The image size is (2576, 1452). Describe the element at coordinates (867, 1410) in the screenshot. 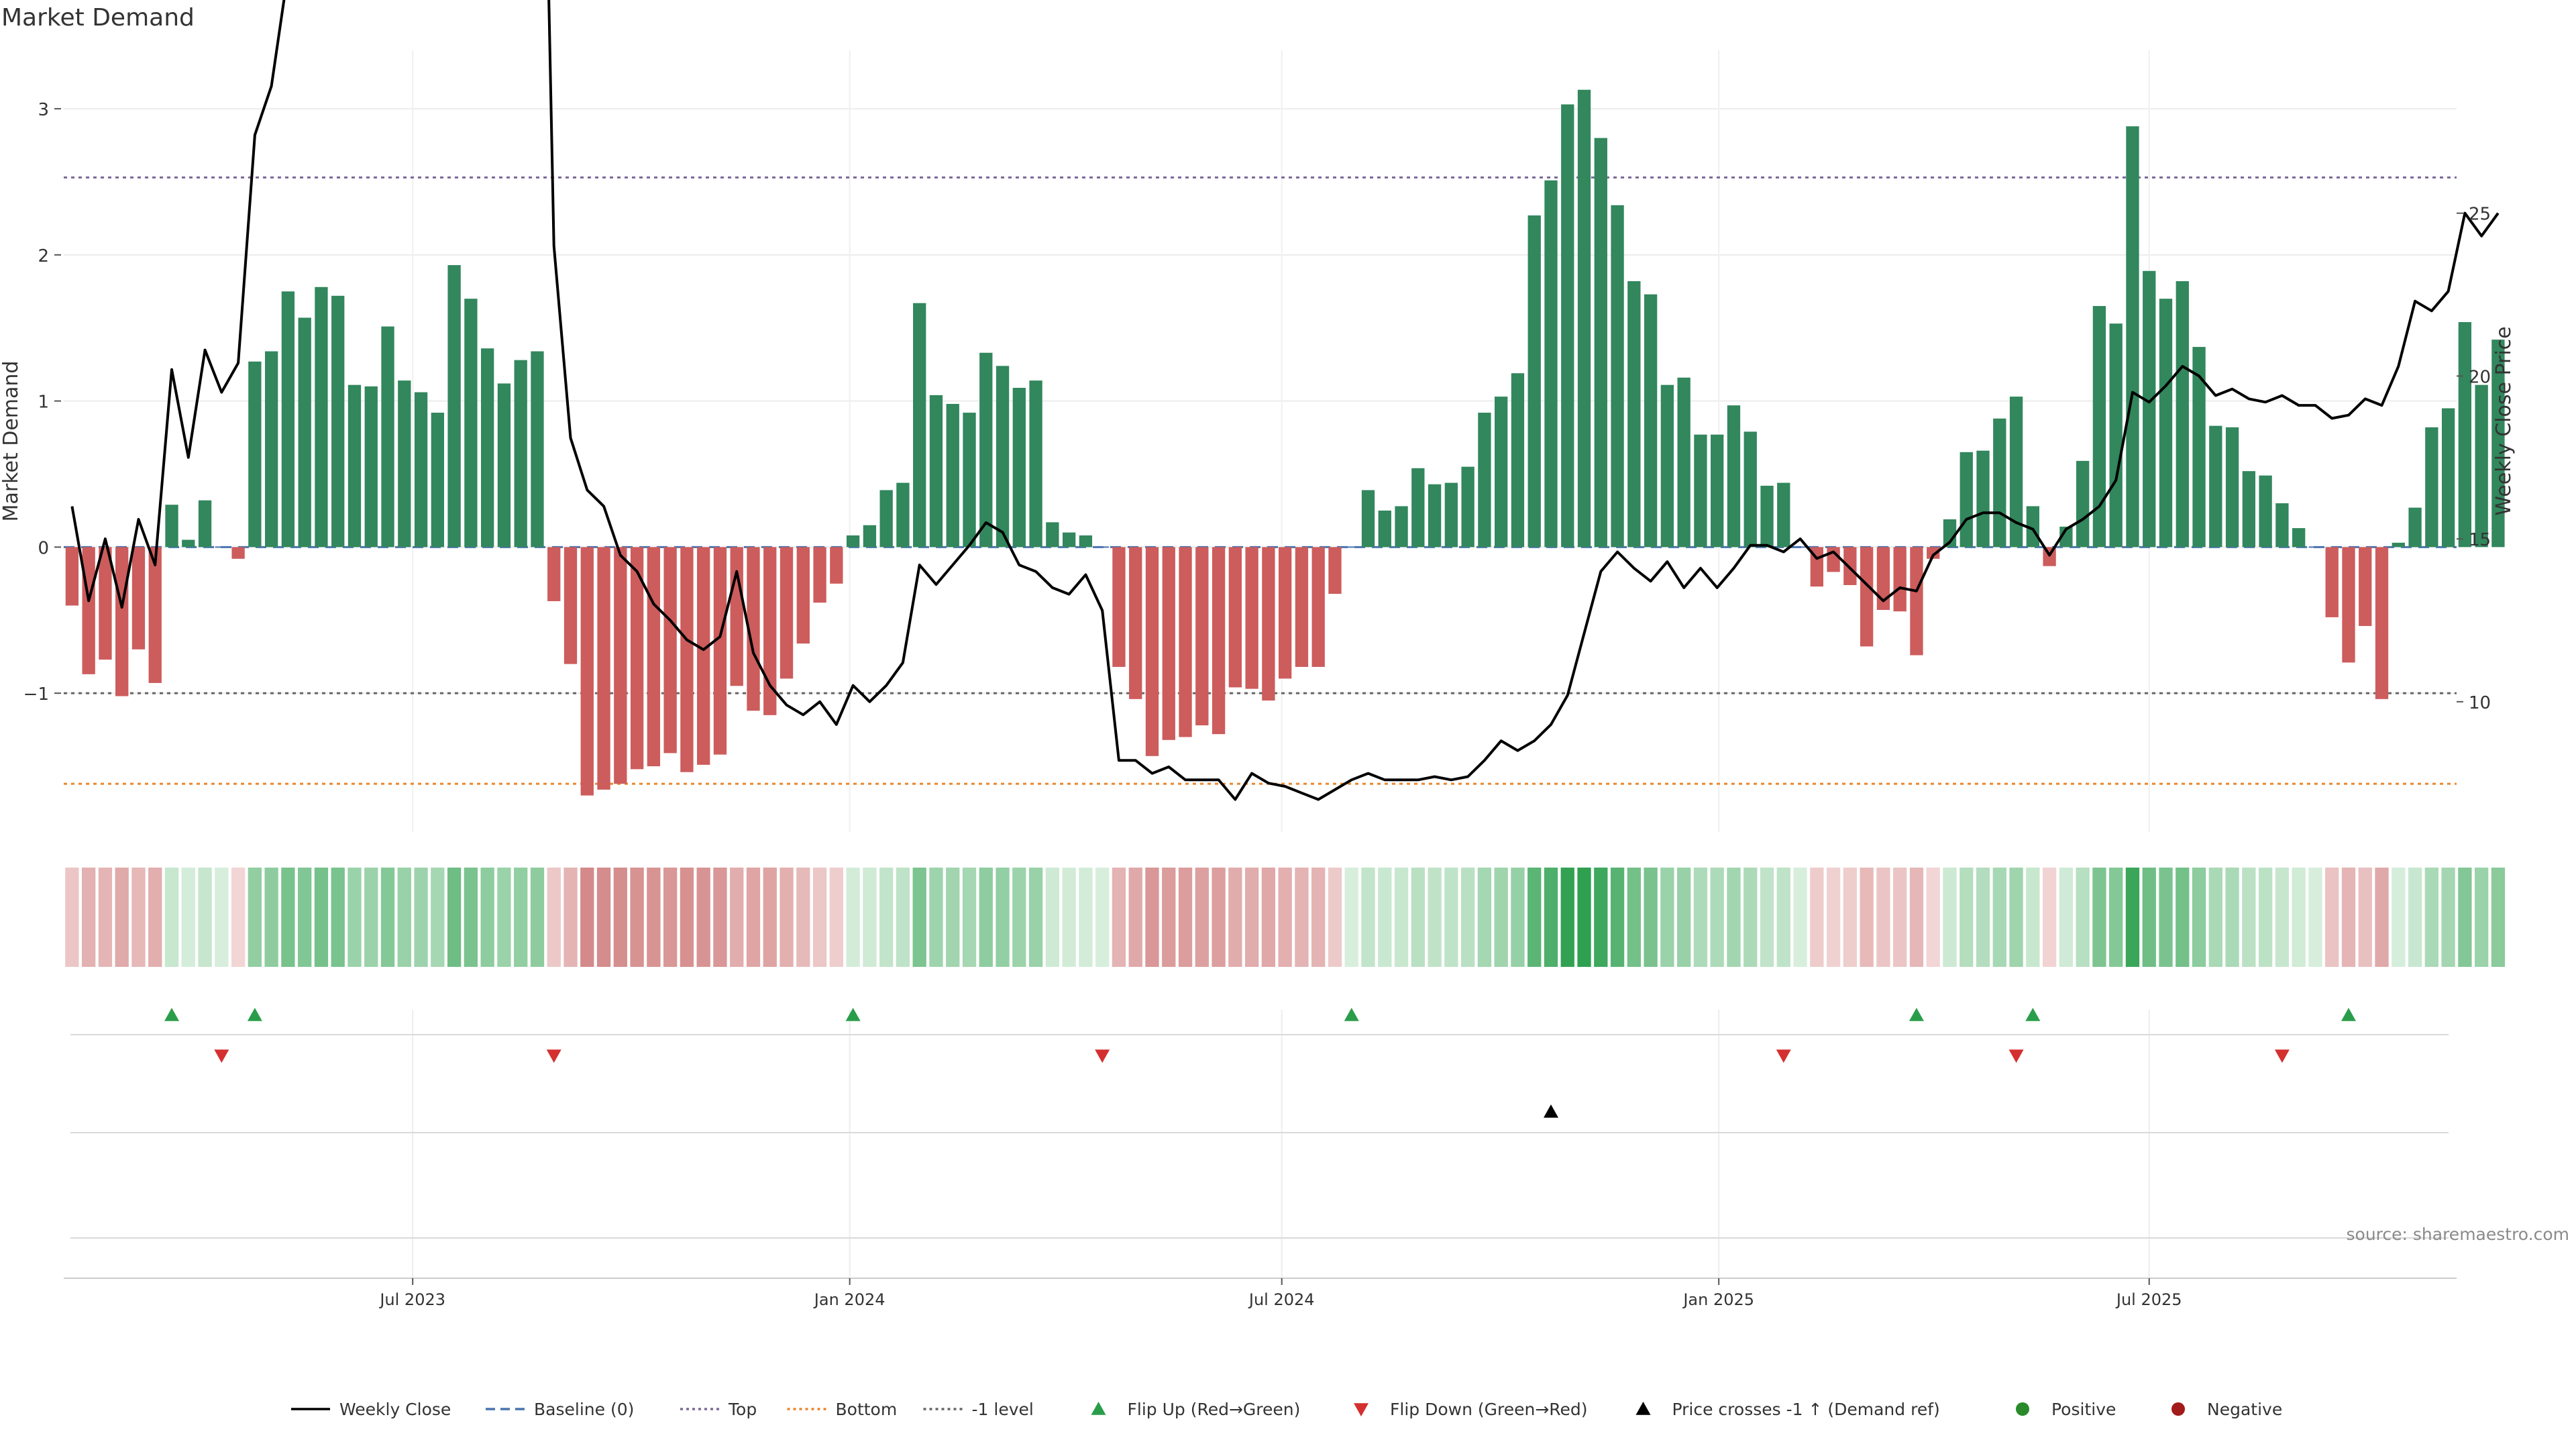

I see `legend-label-3: Bottom` at that location.